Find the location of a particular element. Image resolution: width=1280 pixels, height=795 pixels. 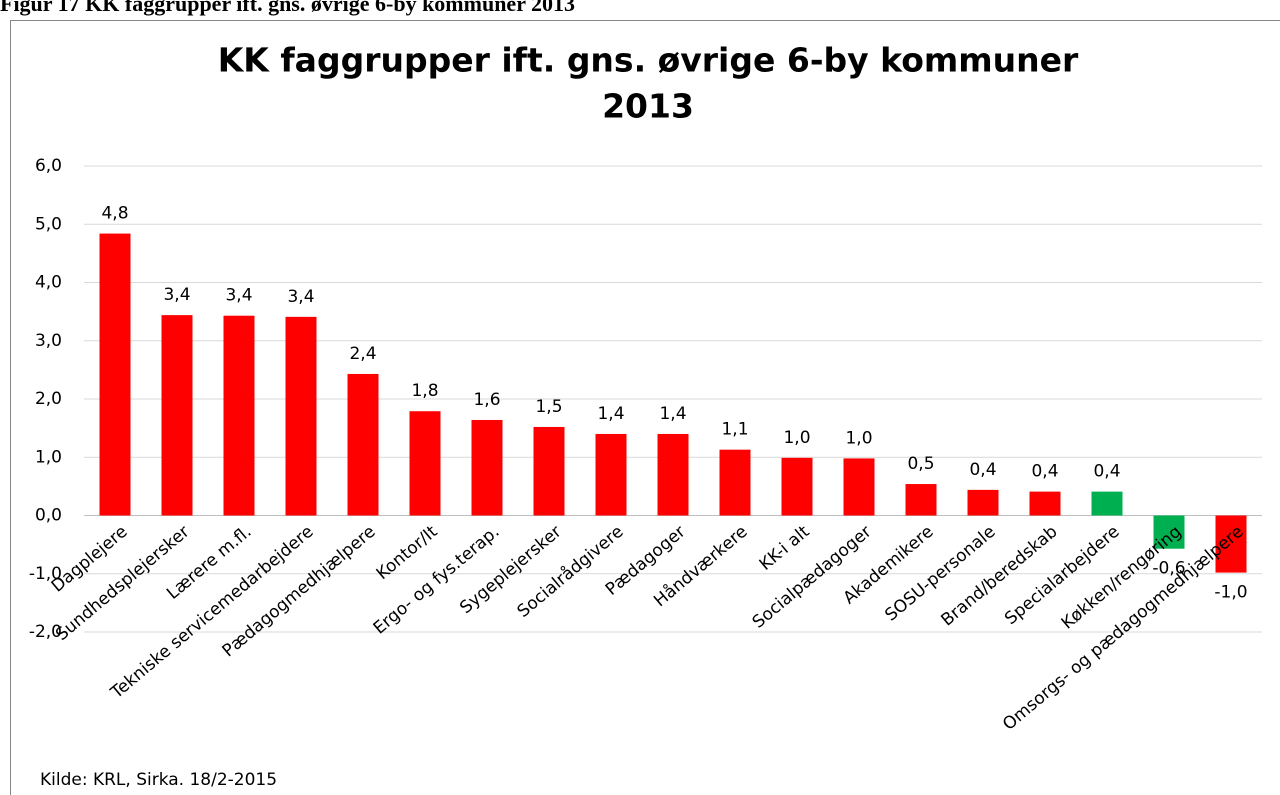

source-note: Kilde: KRL, Sirka. 18/2-2015 is located at coordinates (158, 780).